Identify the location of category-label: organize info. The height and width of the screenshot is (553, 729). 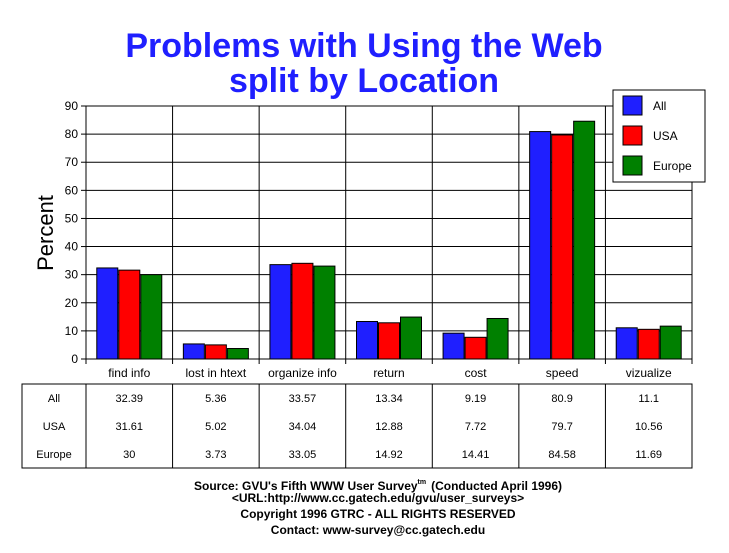
(302, 373).